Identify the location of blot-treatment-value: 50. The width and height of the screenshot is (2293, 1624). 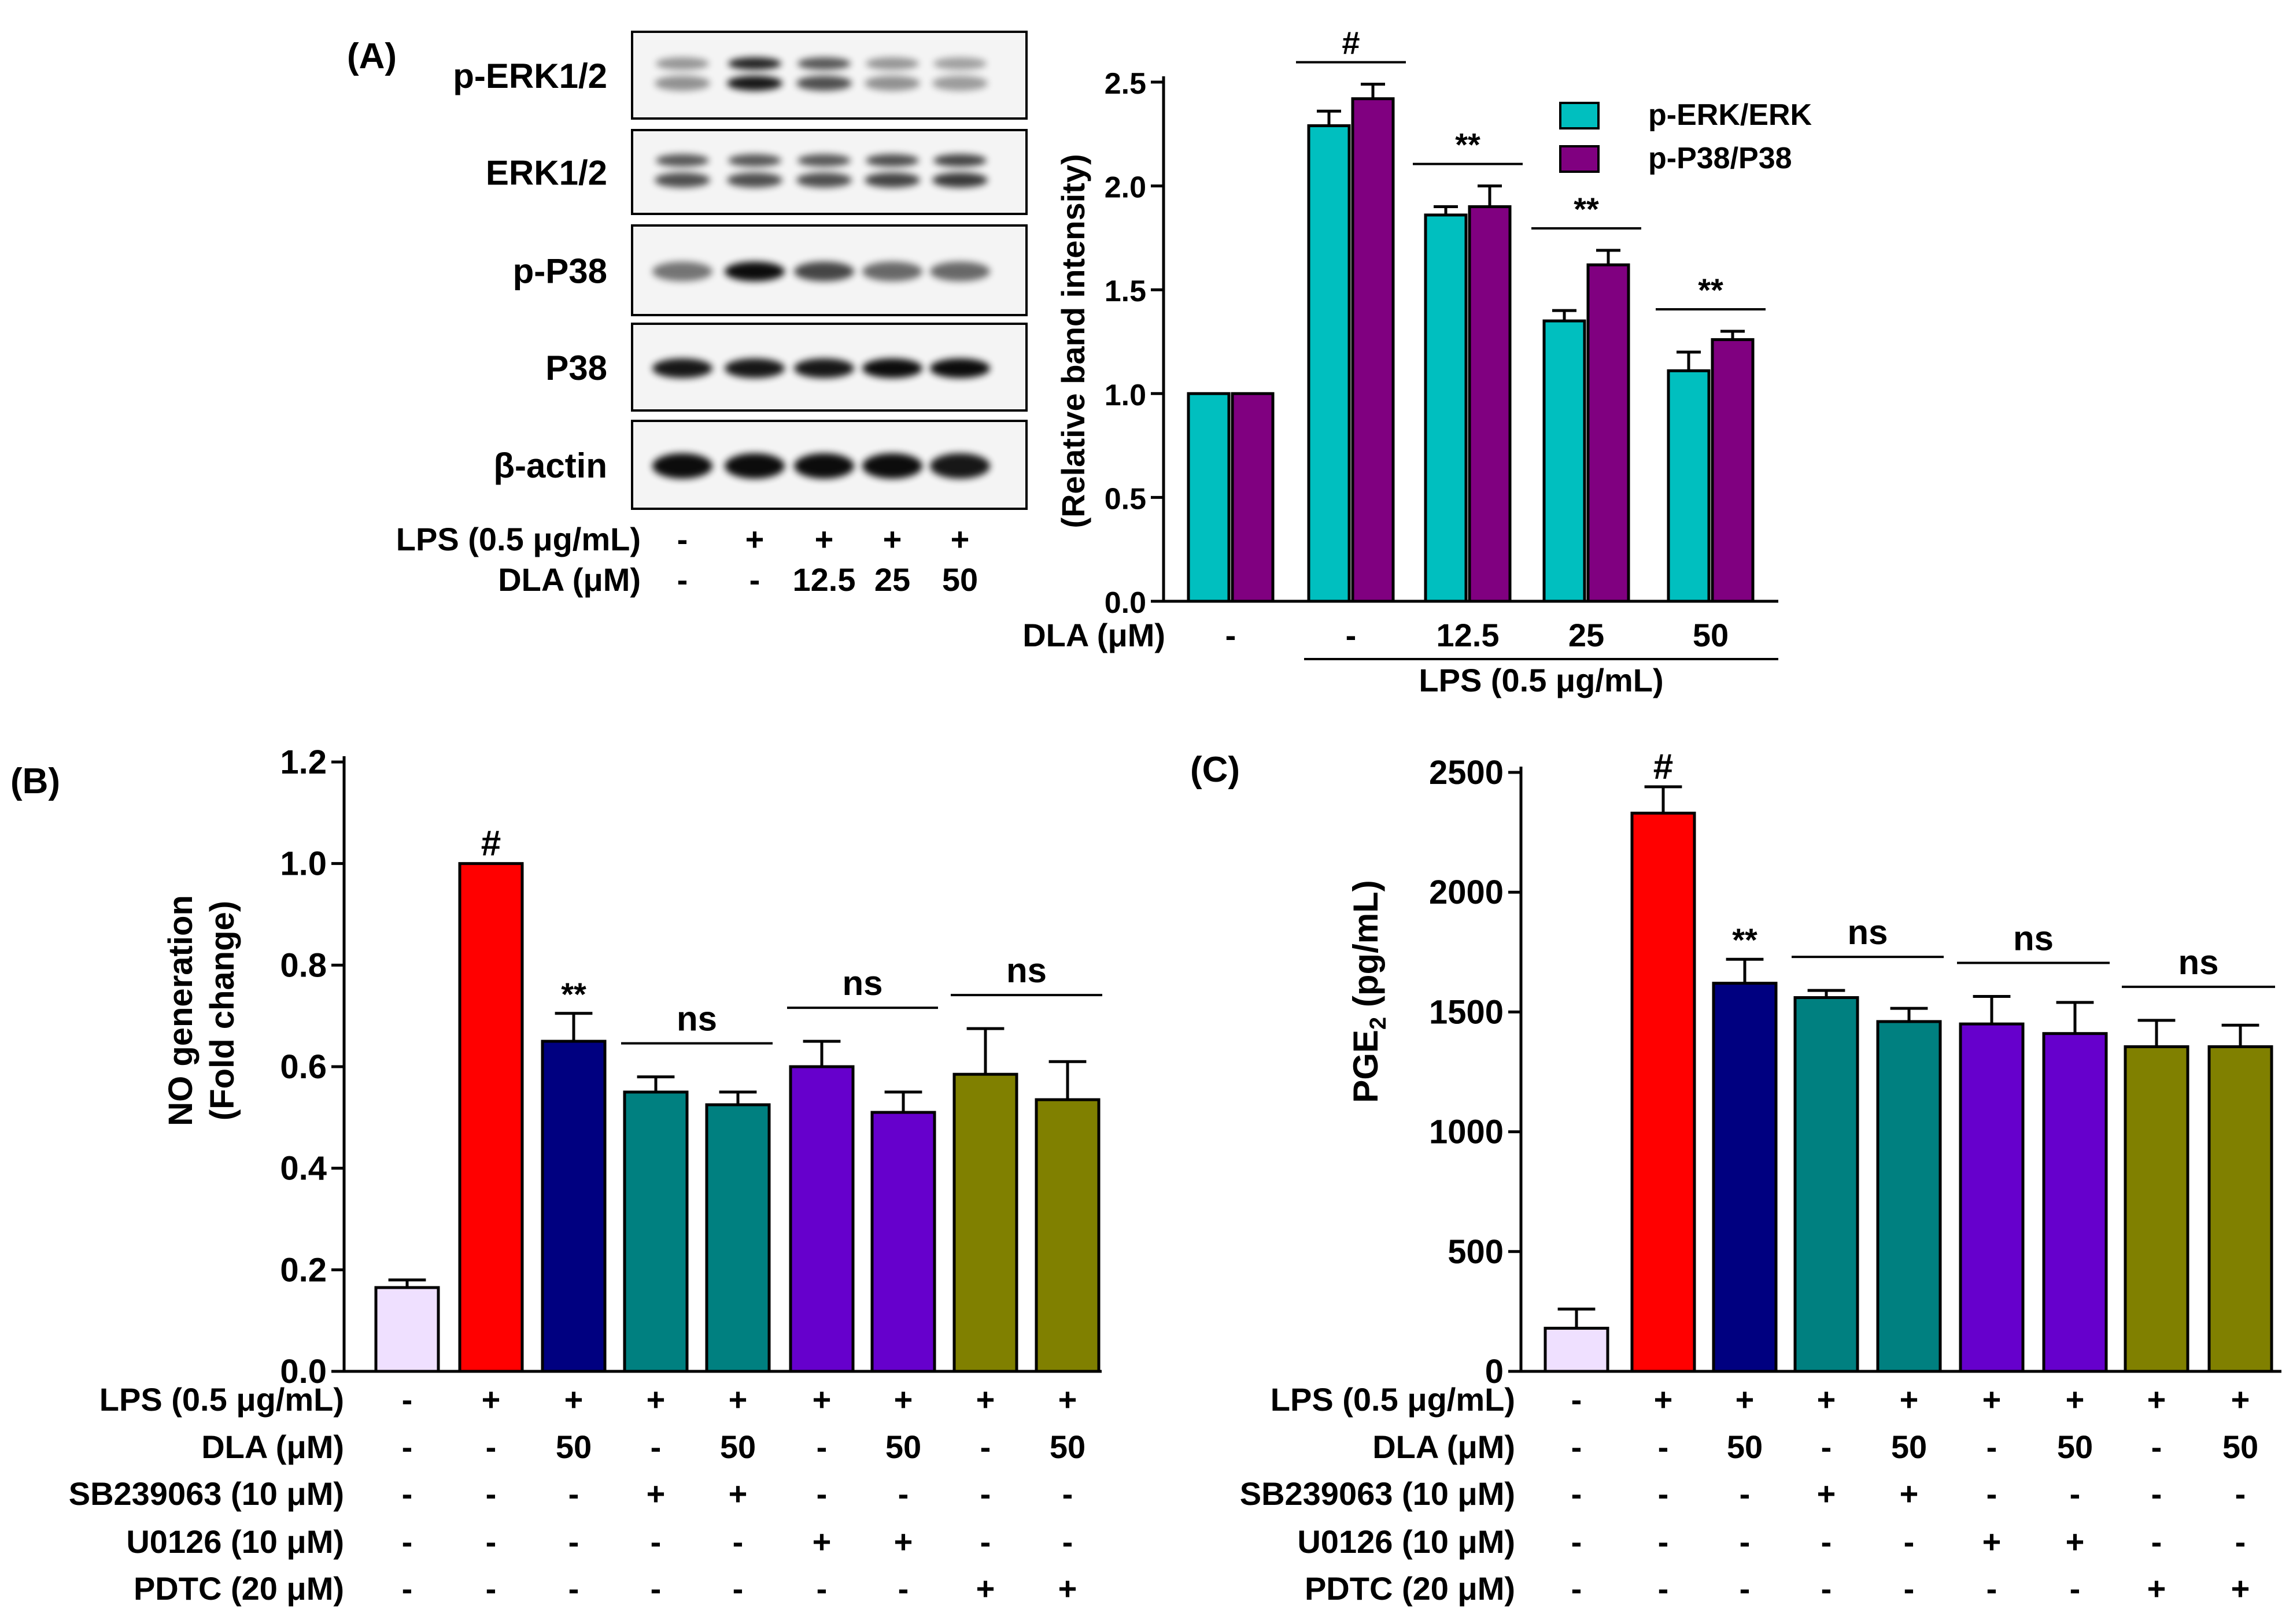
(960, 579).